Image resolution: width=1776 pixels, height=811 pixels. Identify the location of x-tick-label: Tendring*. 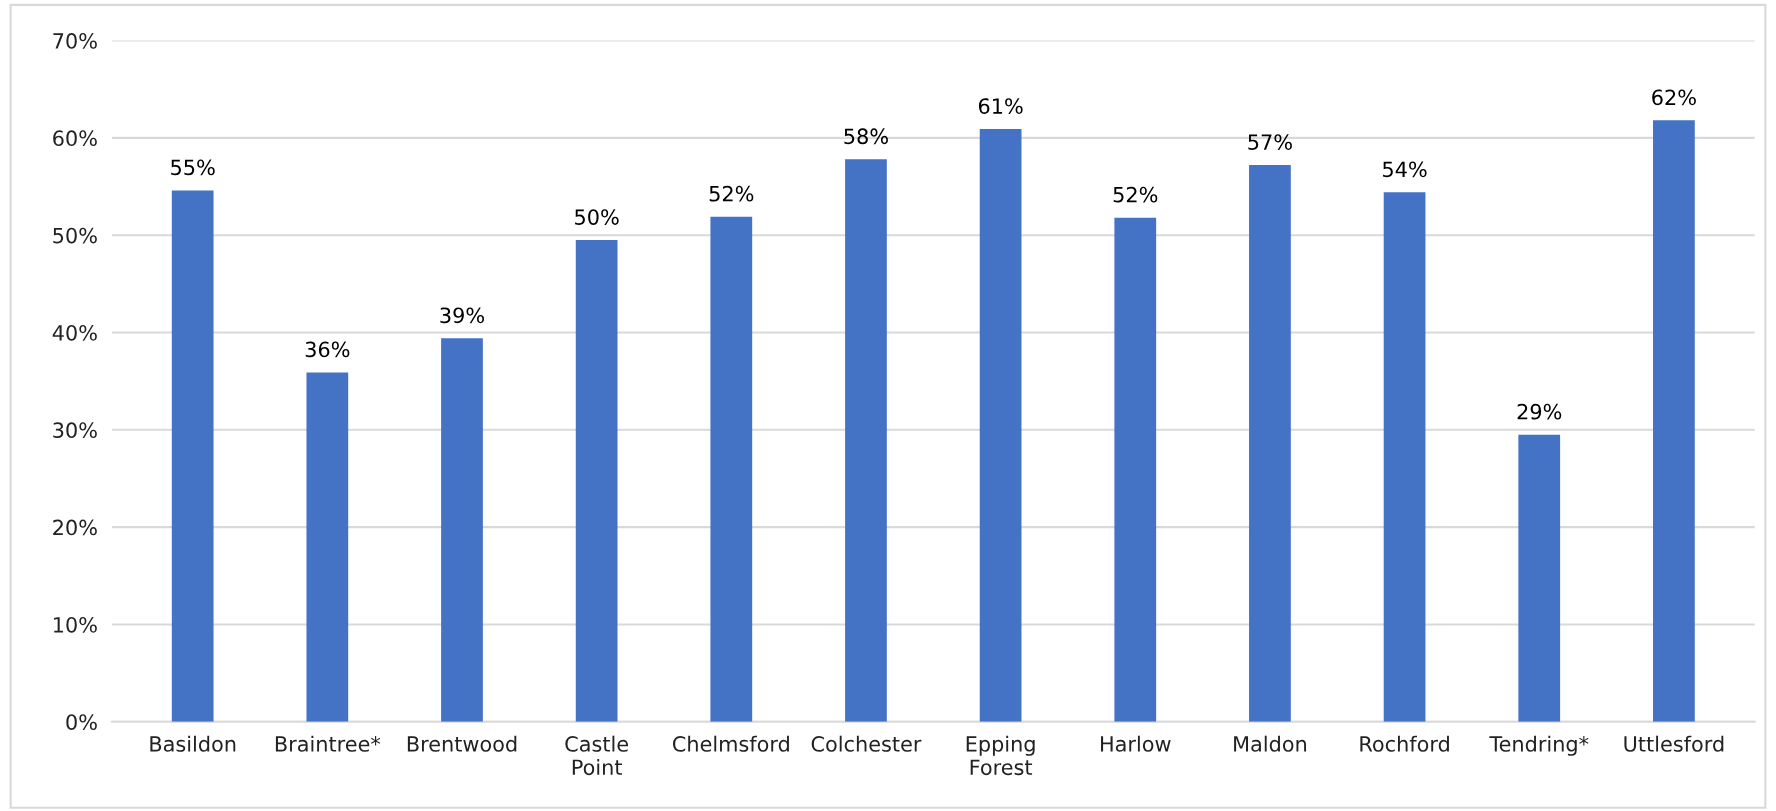
(1539, 745).